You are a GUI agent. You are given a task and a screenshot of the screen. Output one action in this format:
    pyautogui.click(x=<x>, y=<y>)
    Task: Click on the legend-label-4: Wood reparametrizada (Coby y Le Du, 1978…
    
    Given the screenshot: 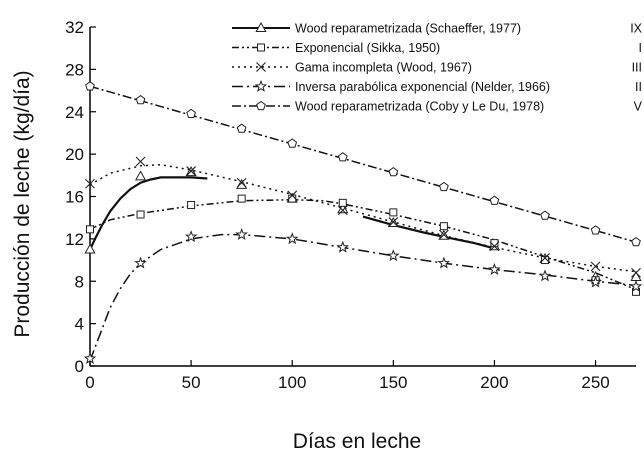 What is the action you would take?
    pyautogui.click(x=419, y=107)
    